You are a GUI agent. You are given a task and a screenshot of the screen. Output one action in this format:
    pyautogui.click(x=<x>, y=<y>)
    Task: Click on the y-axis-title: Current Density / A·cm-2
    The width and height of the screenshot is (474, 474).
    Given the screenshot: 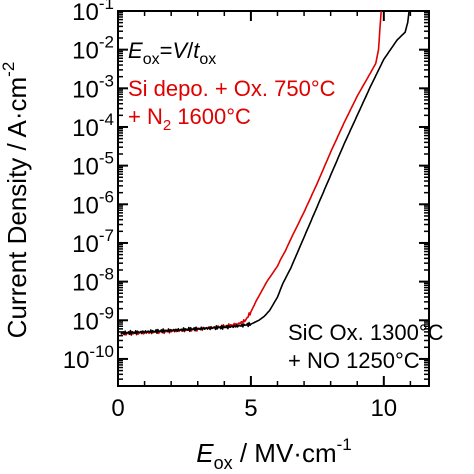 What is the action you would take?
    pyautogui.click(x=16, y=200)
    